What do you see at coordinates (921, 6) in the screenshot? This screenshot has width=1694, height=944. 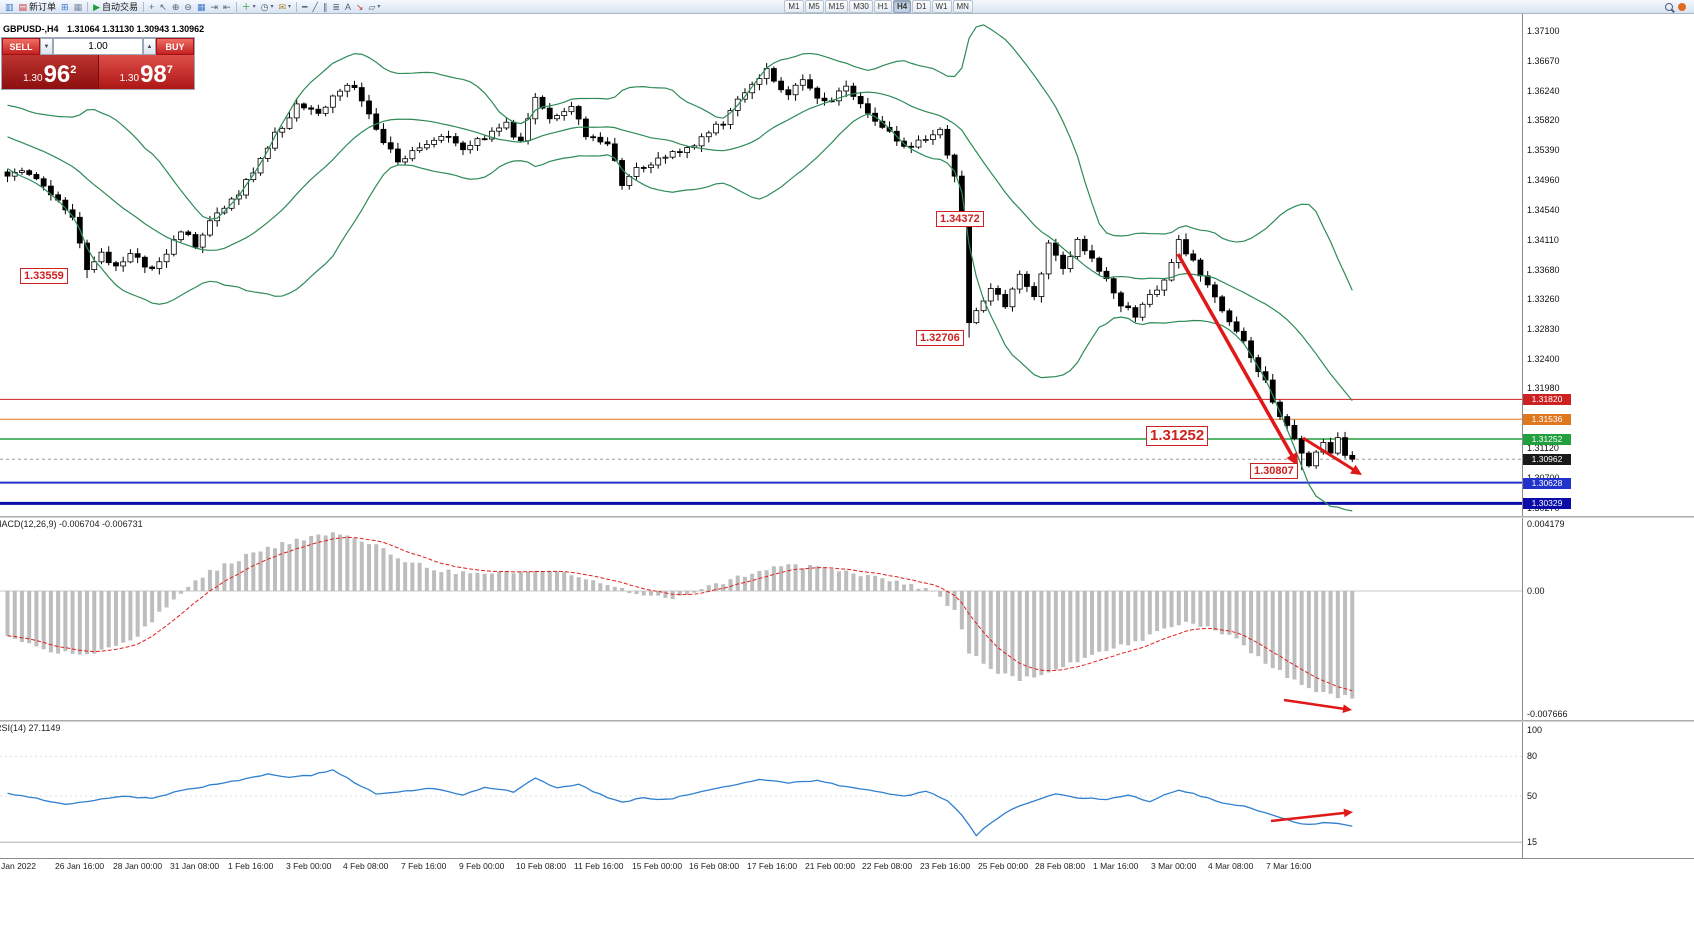 I see `timeframe-d1-button: D1` at bounding box center [921, 6].